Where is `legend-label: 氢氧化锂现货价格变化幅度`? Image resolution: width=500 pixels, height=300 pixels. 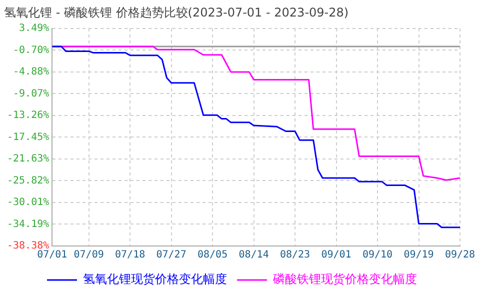
legend-label: 氢氧化锂现货价格变化幅度 is located at coordinates (155, 279).